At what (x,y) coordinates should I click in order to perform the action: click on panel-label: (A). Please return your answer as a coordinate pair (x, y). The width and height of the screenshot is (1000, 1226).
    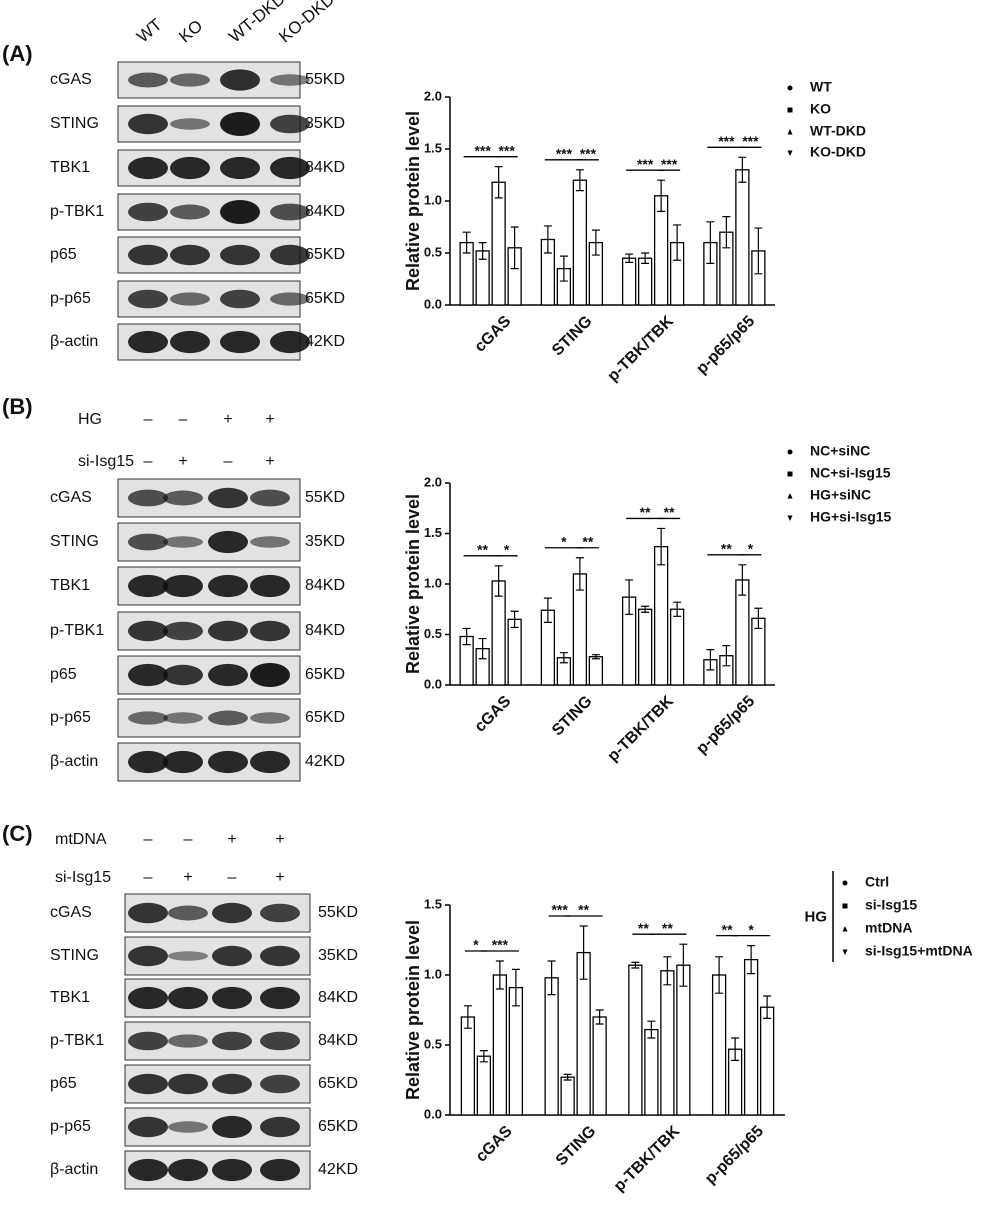
    Looking at the image, I should click on (17, 53).